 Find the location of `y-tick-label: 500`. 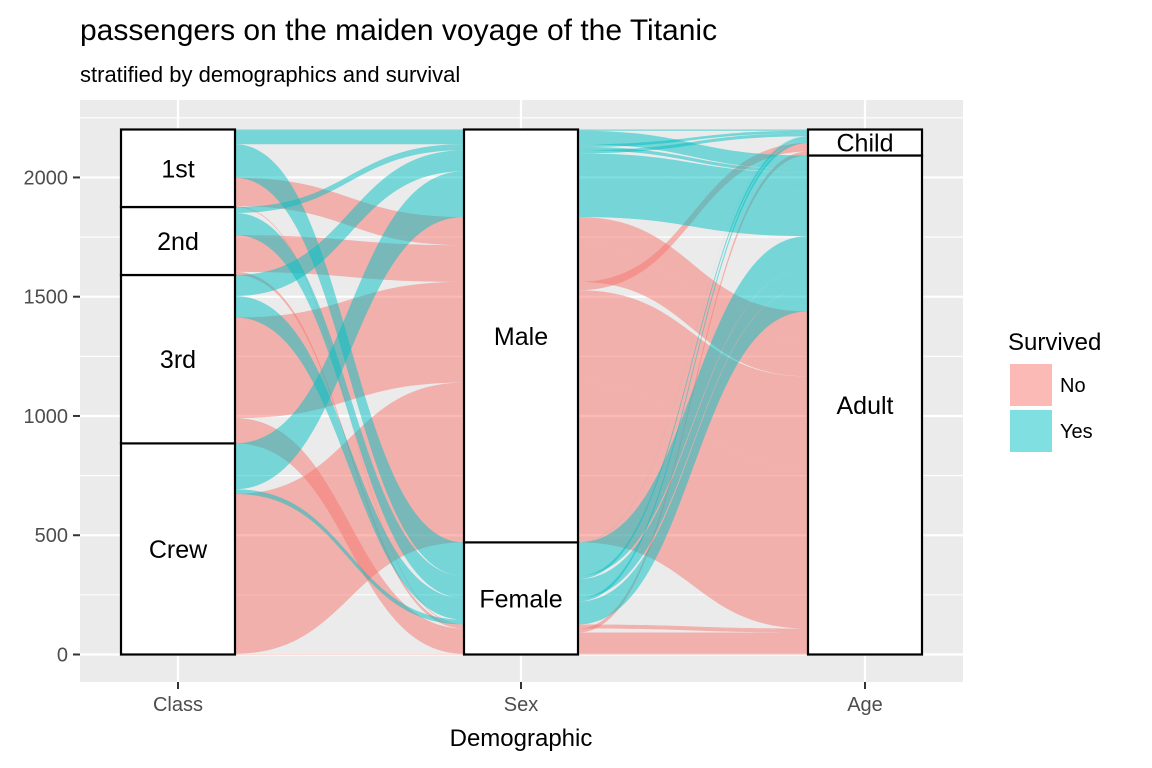

y-tick-label: 500 is located at coordinates (51, 536).